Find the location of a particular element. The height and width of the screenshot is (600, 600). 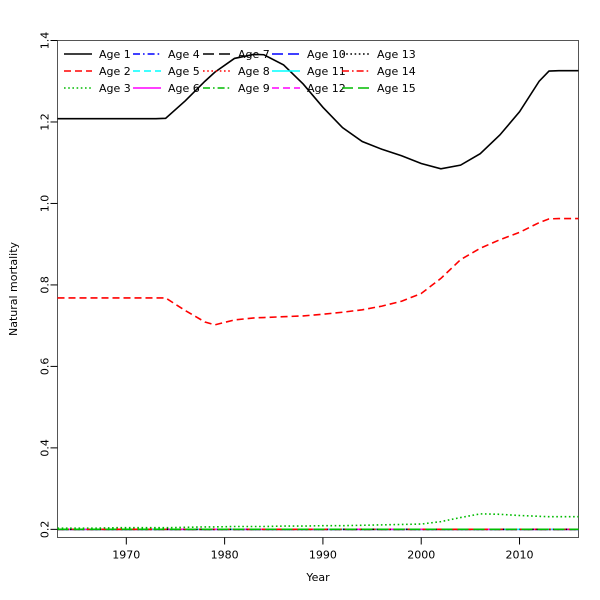

y-tick-label: 0.6 is located at coordinates (45, 367).